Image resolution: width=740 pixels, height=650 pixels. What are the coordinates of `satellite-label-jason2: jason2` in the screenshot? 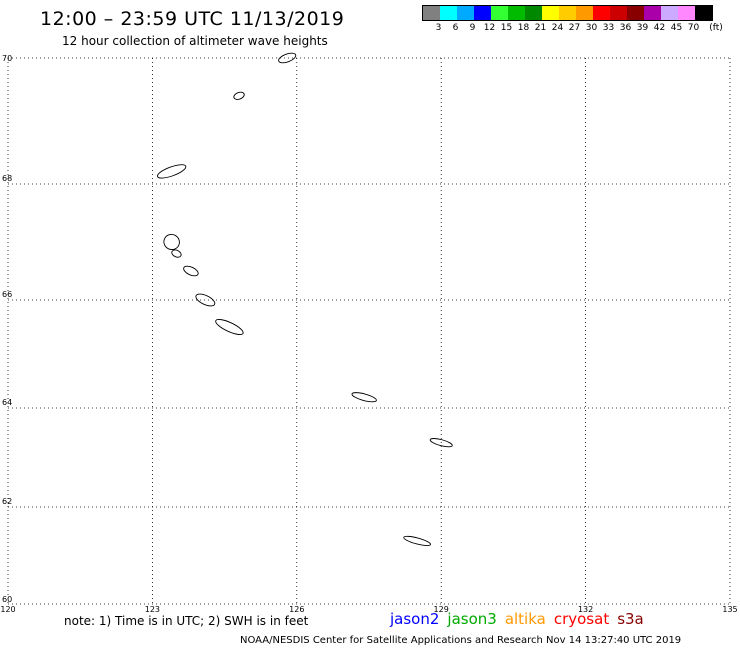 It's located at (415, 619).